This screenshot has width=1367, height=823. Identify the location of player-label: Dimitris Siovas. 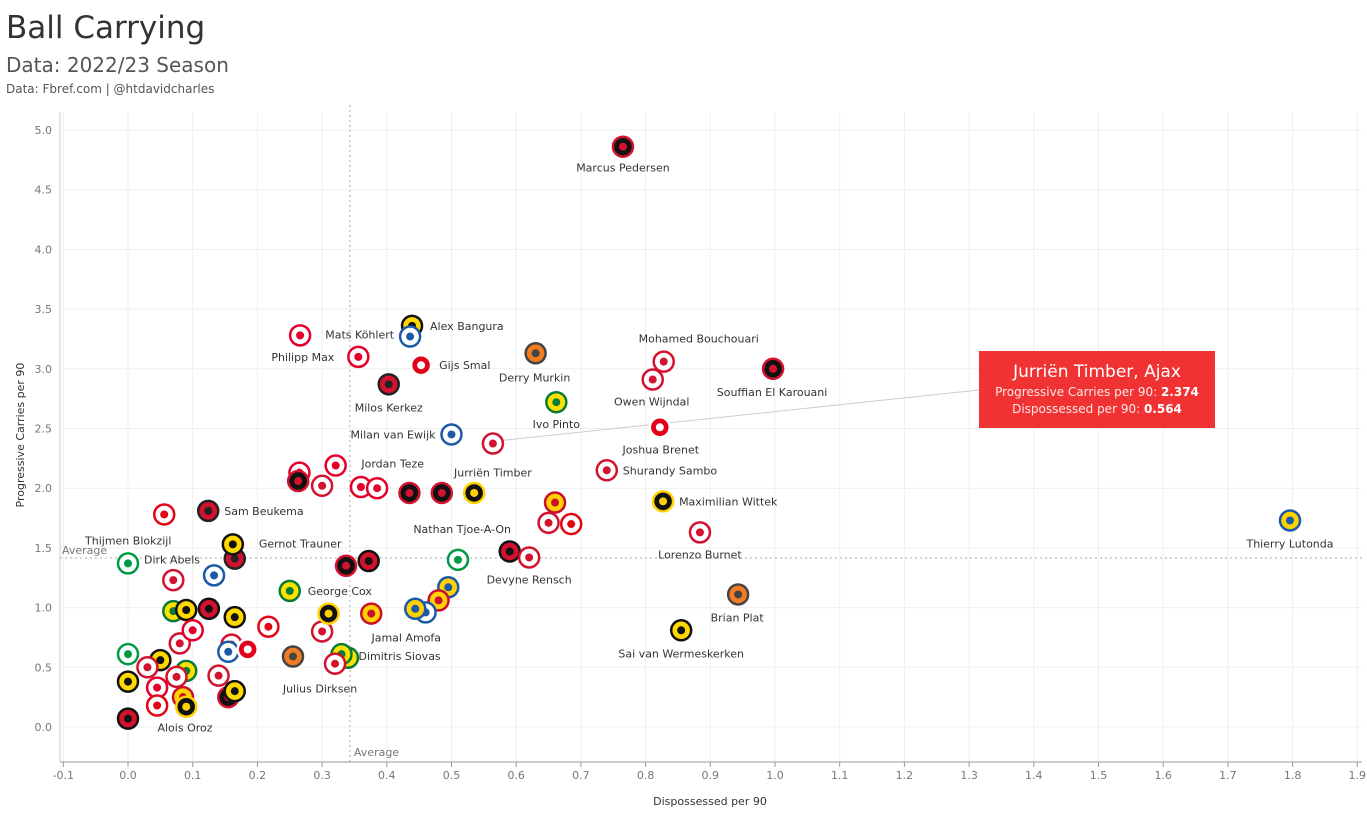
(400, 656).